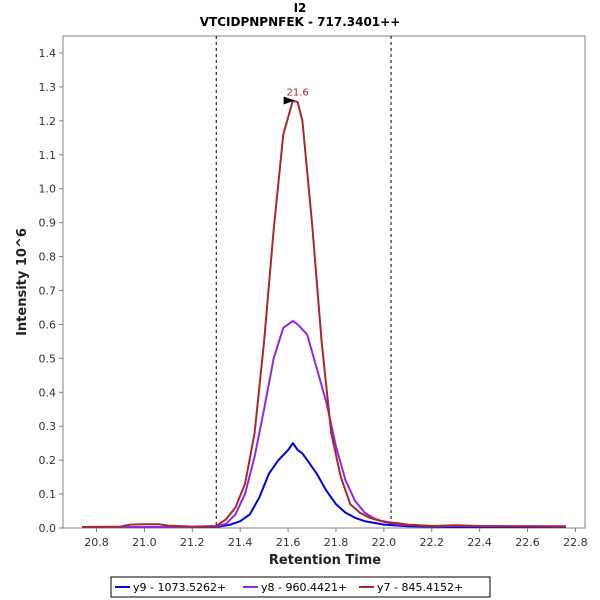 The height and width of the screenshot is (600, 600). What do you see at coordinates (48, 426) in the screenshot?
I see `y-tick-label: 0.3` at bounding box center [48, 426].